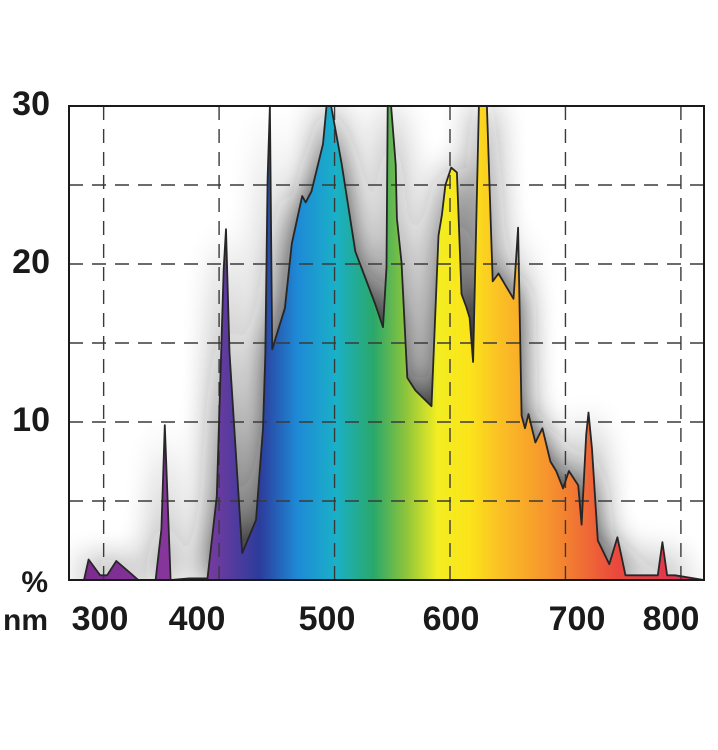 The image size is (718, 750). Describe the element at coordinates (197, 619) in the screenshot. I see `x-tick-label-400: 400` at that location.